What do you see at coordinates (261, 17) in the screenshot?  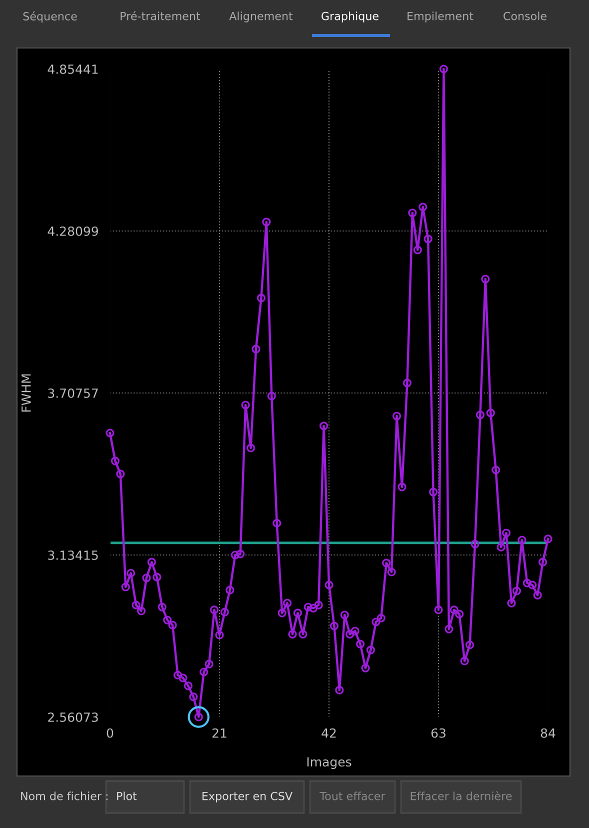 I see `text: Alignement` at bounding box center [261, 17].